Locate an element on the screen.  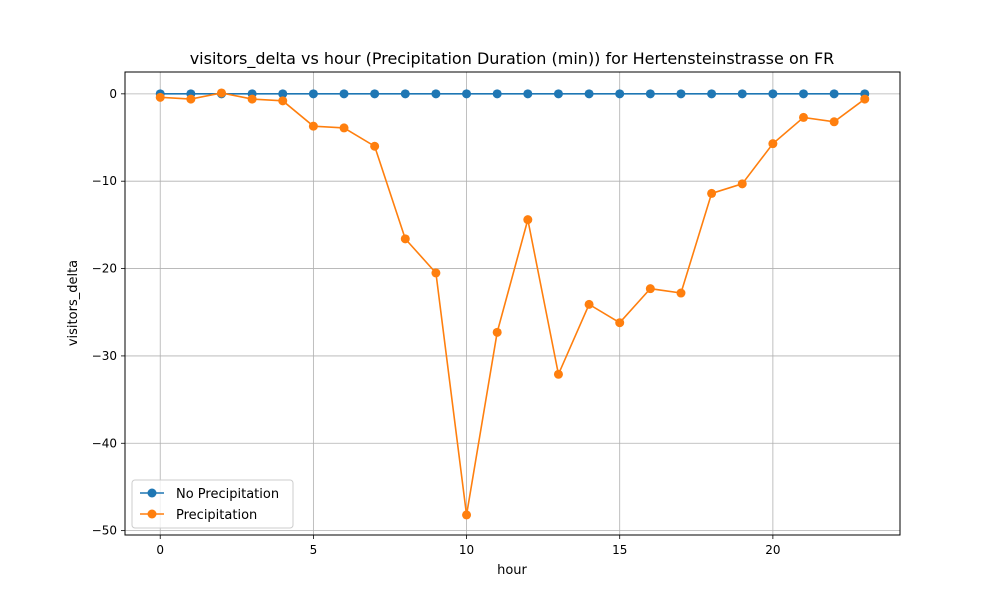
legend: No Precipitation Precipitation is located at coordinates (212, 504).